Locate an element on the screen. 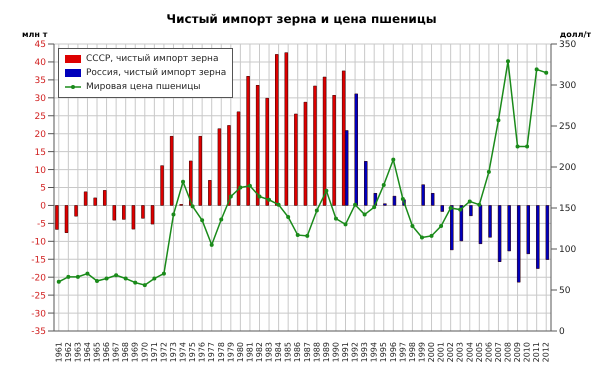  x-tick-label: 2007 is located at coordinates (498, 352).